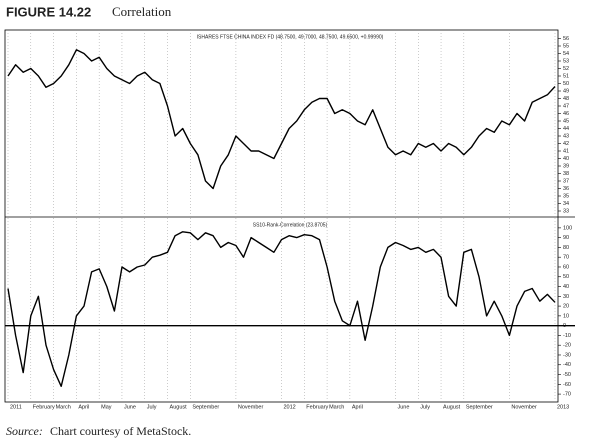  Describe the element at coordinates (567, 228) in the screenshot. I see `y-tick-label: 100` at that location.